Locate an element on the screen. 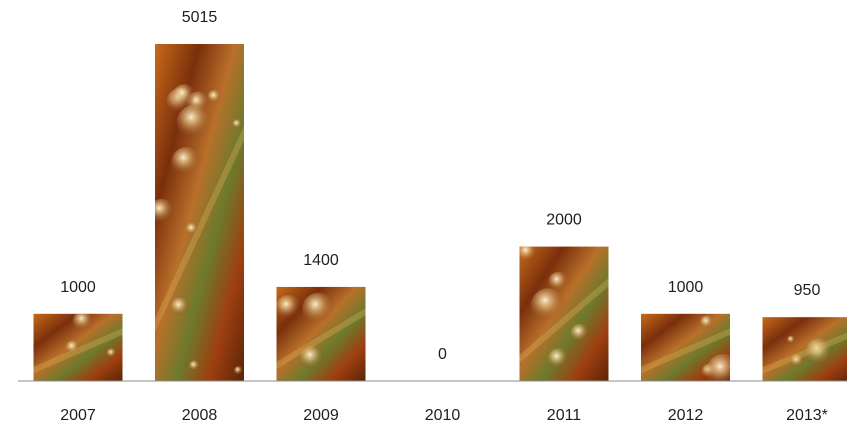 This screenshot has height=427, width=847. bar-group-2007 is located at coordinates (78, 347).